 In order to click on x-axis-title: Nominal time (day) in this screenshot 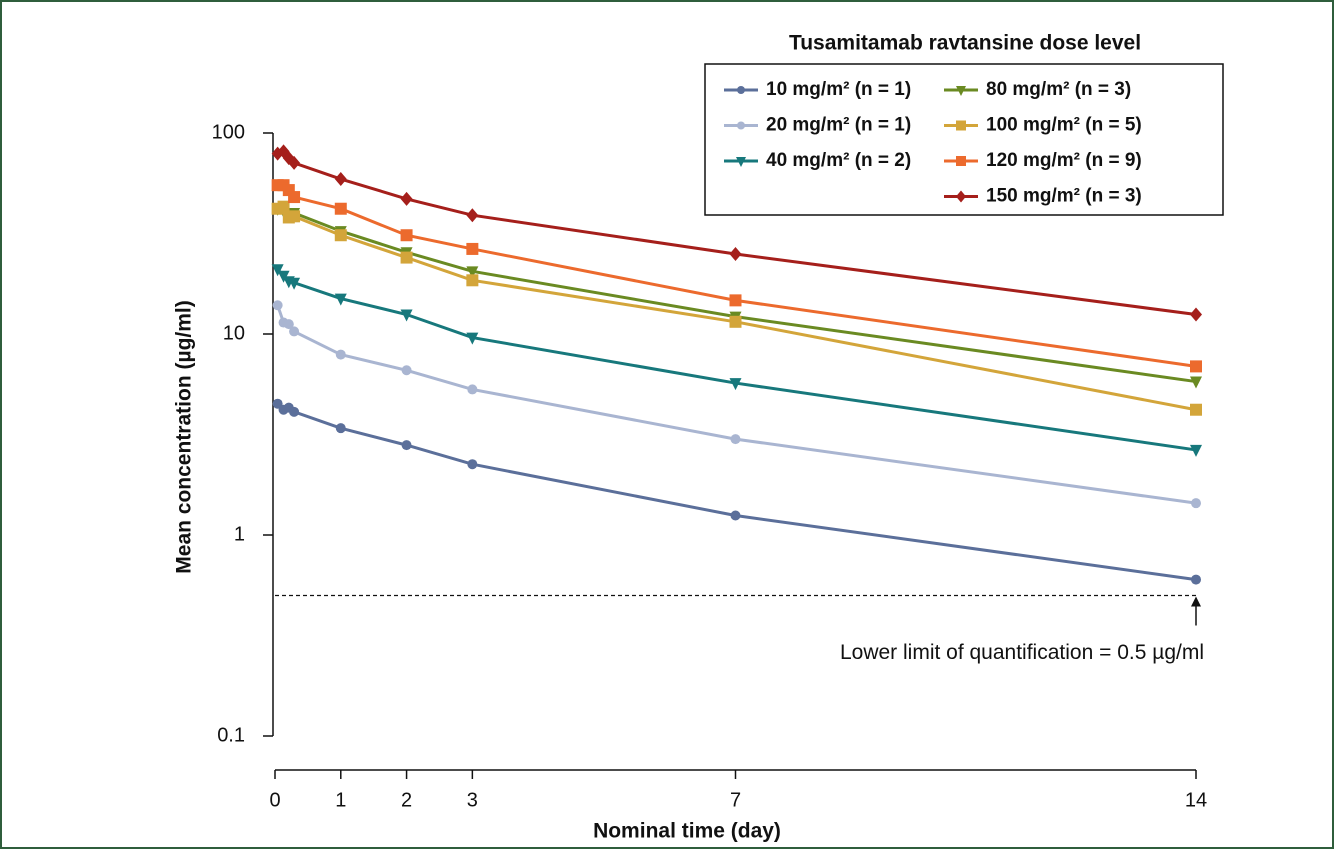, I will do `click(687, 831)`.